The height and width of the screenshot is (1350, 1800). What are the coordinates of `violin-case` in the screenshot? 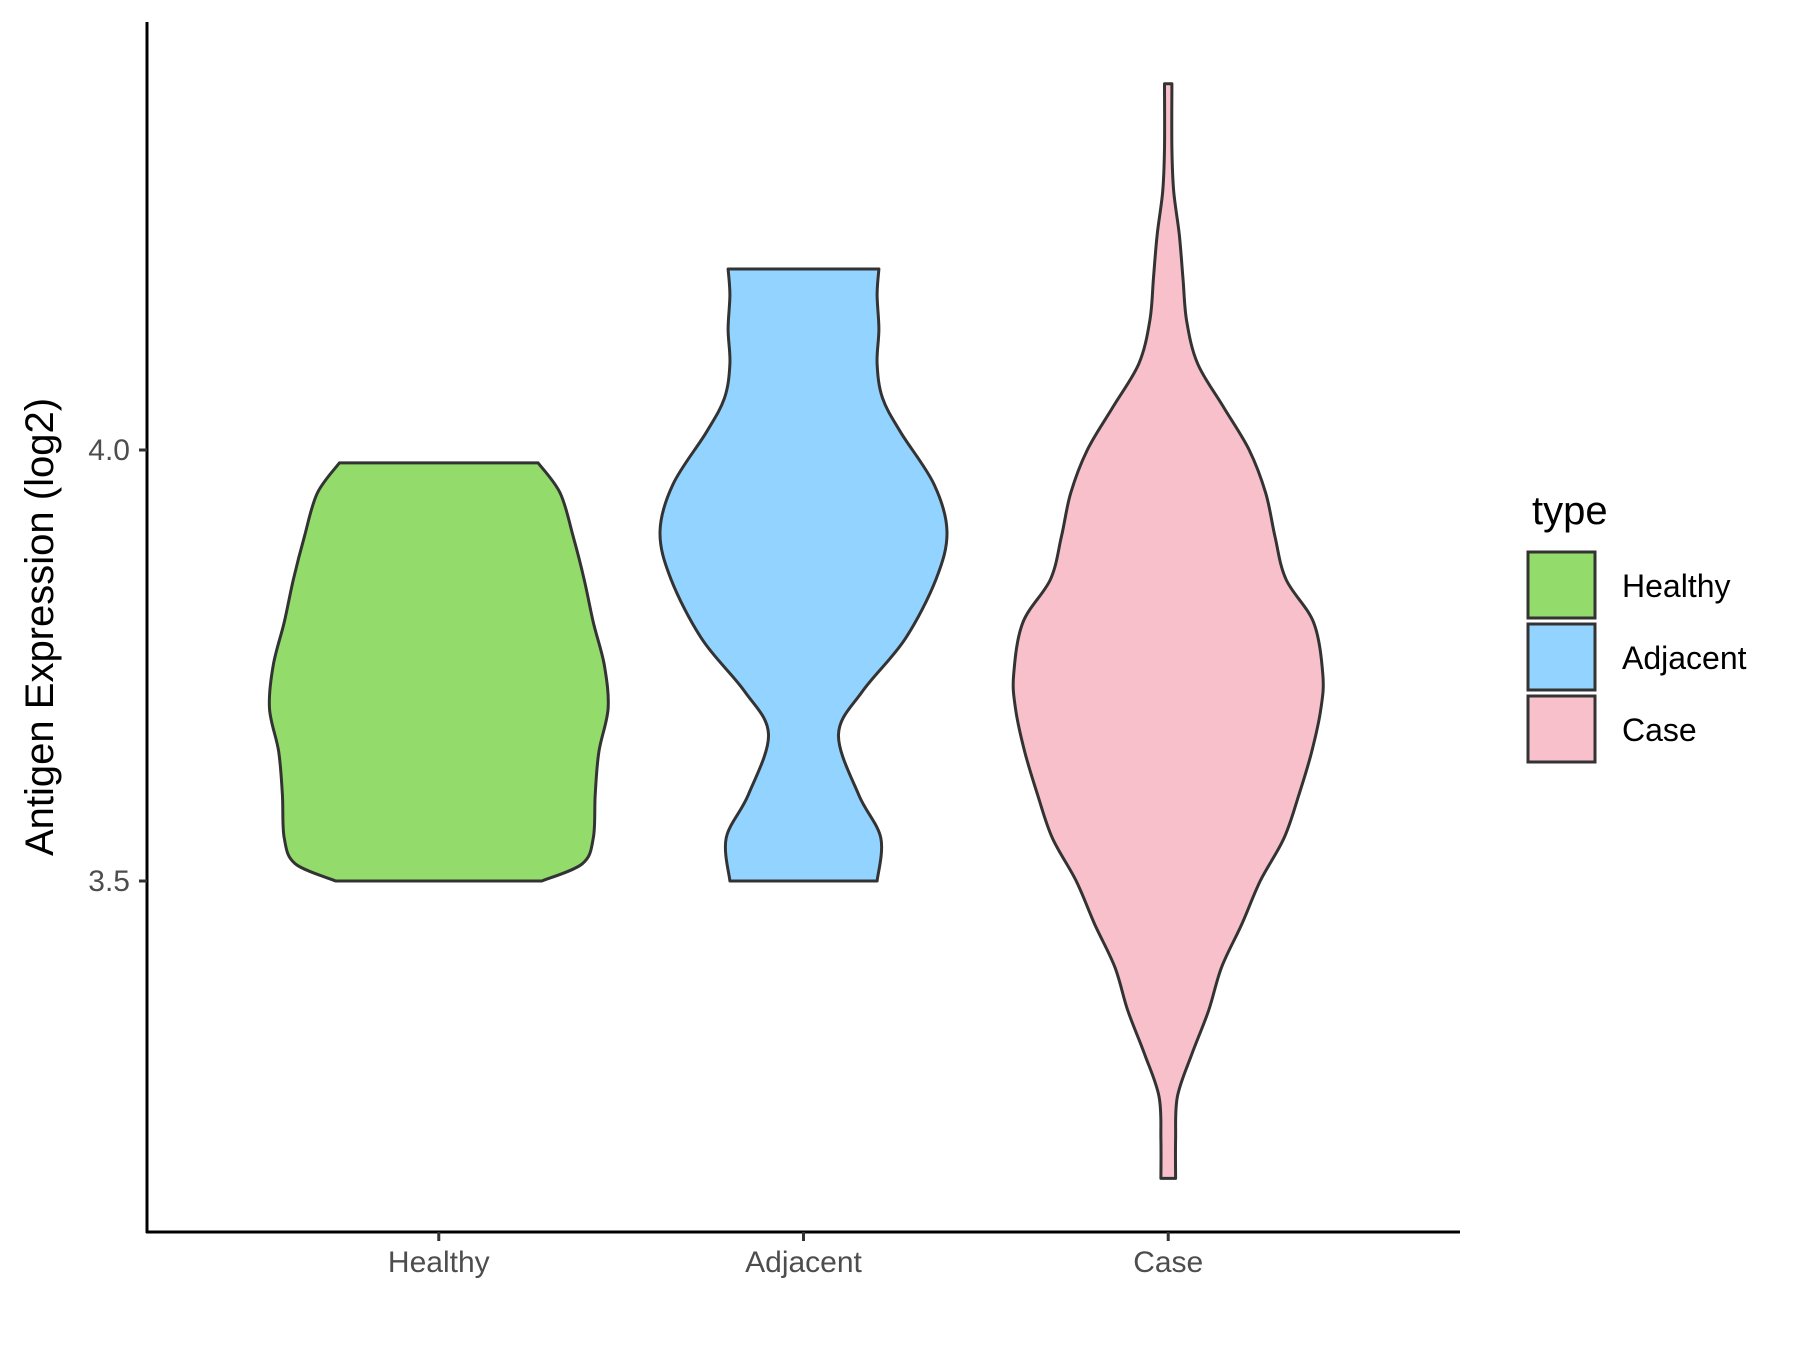 It's located at (1168, 631).